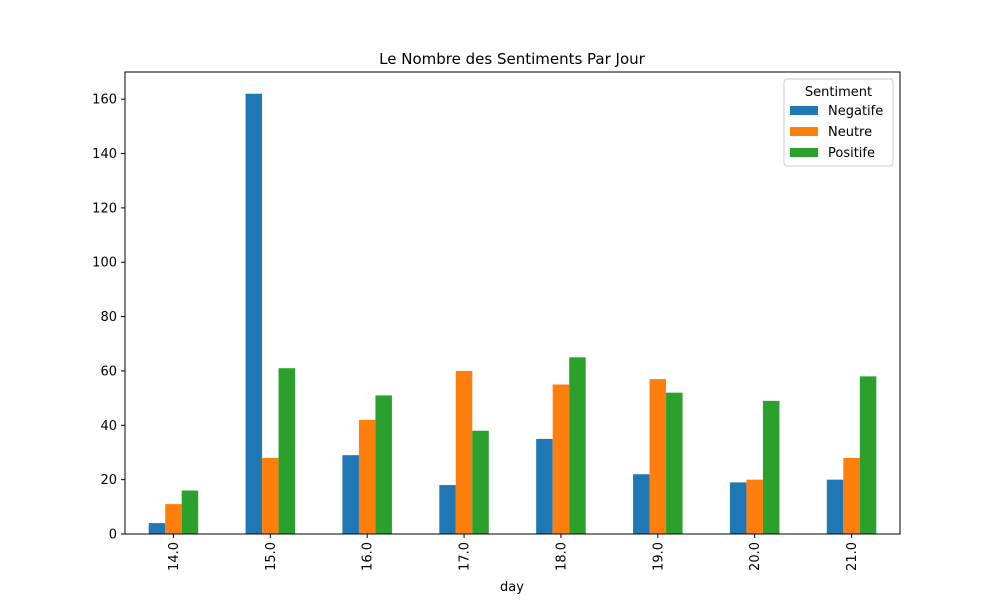  Describe the element at coordinates (157, 528) in the screenshot. I see `bar-negatife-14.0` at that location.